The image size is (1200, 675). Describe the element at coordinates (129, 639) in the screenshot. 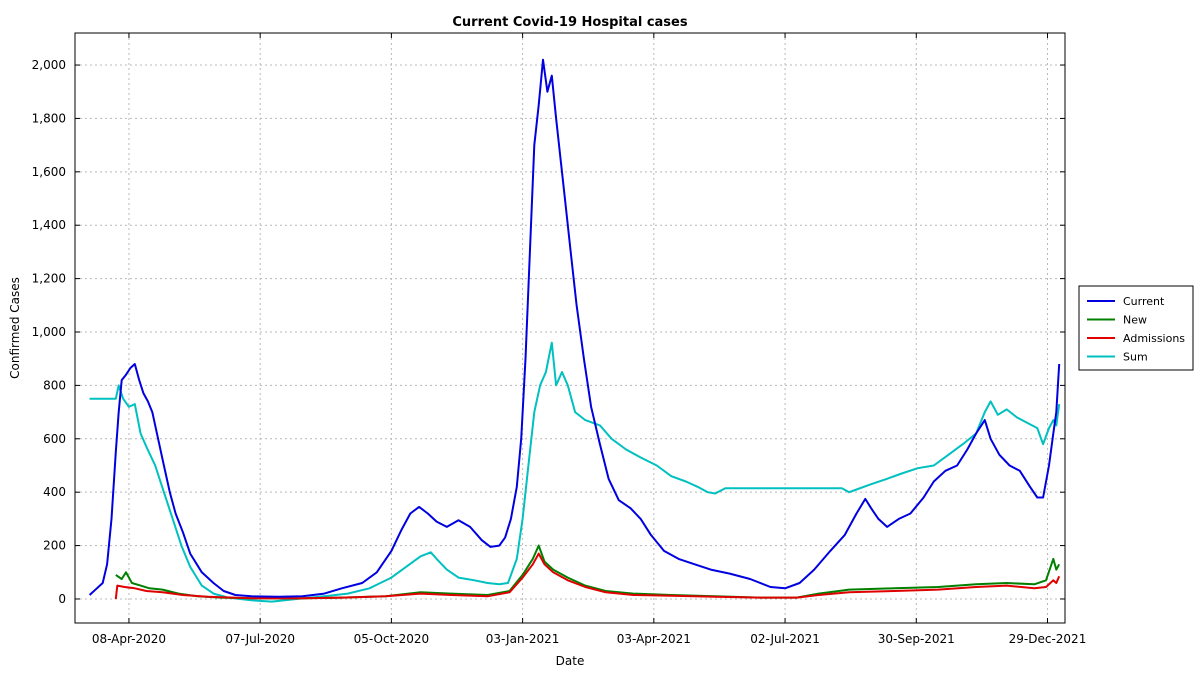

I see `x-tick-label: 08-Apr-2020` at that location.